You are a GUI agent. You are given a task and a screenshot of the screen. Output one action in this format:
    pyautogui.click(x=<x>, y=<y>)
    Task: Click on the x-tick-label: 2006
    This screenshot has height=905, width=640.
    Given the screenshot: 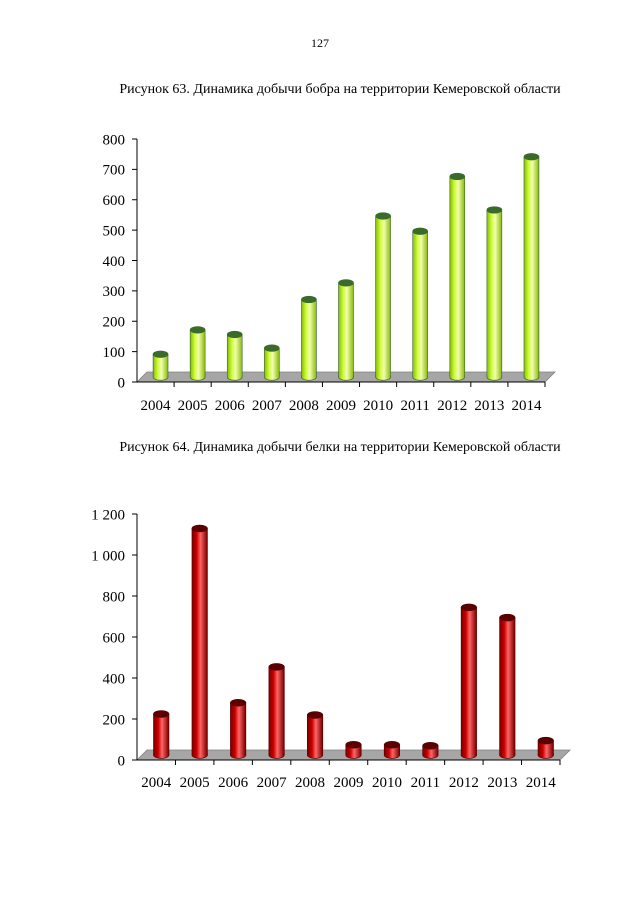 What is the action you would take?
    pyautogui.click(x=233, y=783)
    